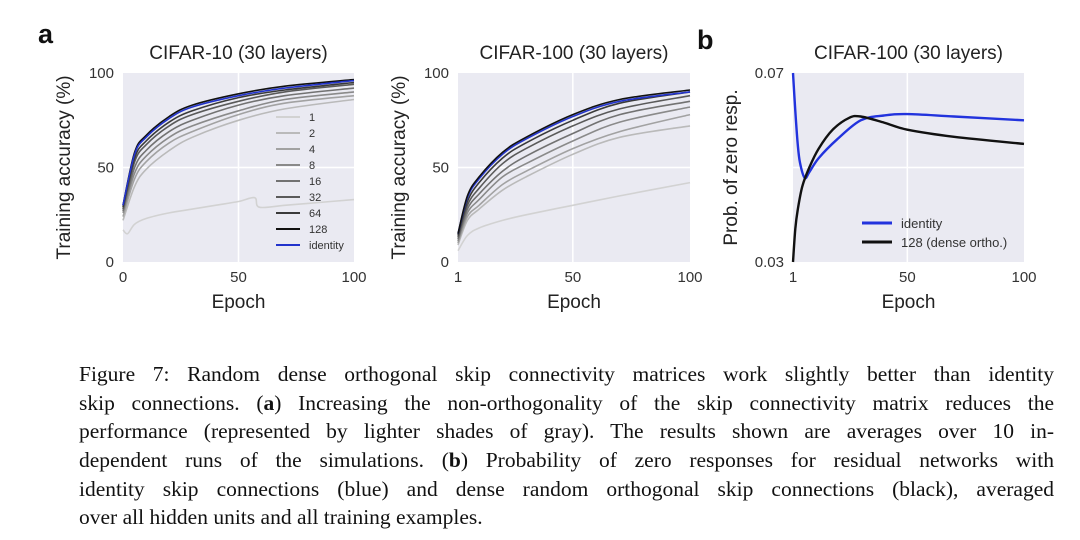 The height and width of the screenshot is (540, 1080). What do you see at coordinates (705, 40) in the screenshot?
I see `panel-label-b: b` at bounding box center [705, 40].